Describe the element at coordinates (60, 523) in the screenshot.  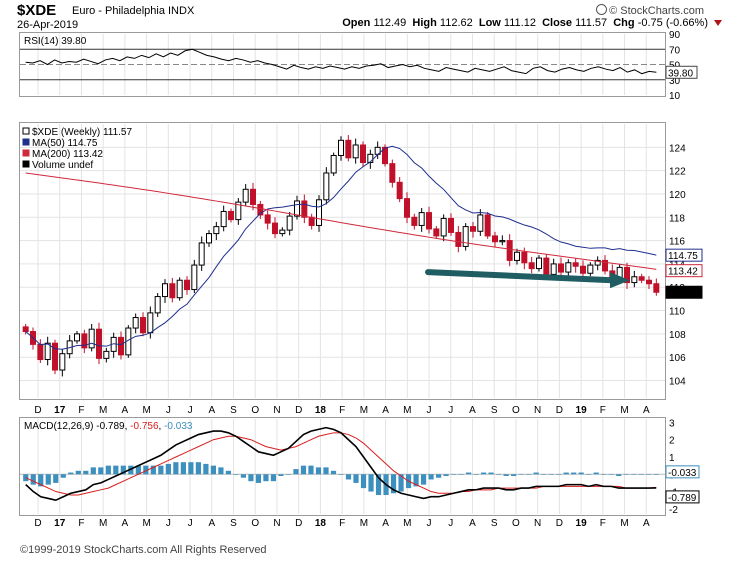
I see `macd-x-label: 17` at that location.